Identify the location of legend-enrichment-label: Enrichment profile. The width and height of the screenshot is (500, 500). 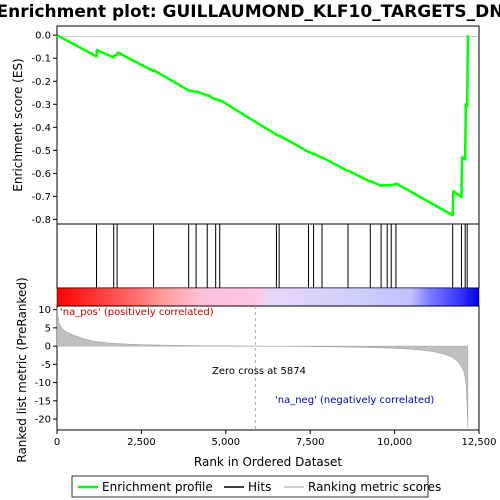
(157, 487).